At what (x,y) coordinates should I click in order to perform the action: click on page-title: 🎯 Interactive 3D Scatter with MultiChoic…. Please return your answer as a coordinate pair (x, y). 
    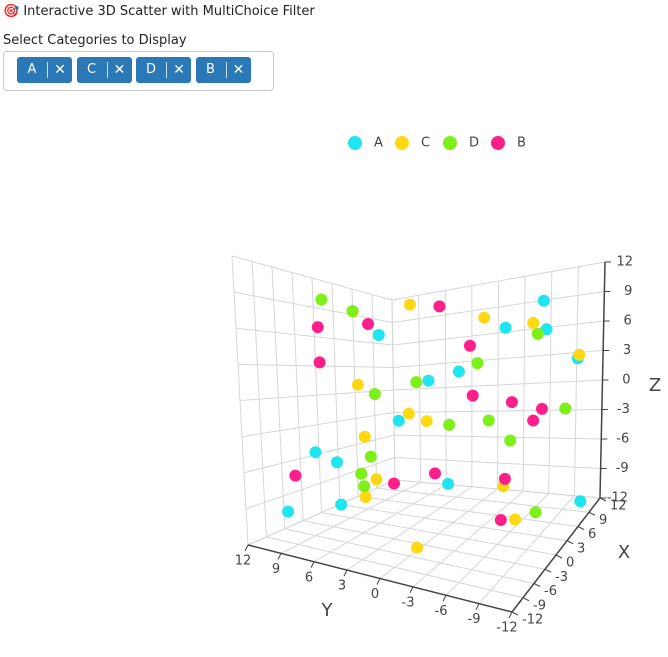
    Looking at the image, I should click on (159, 11).